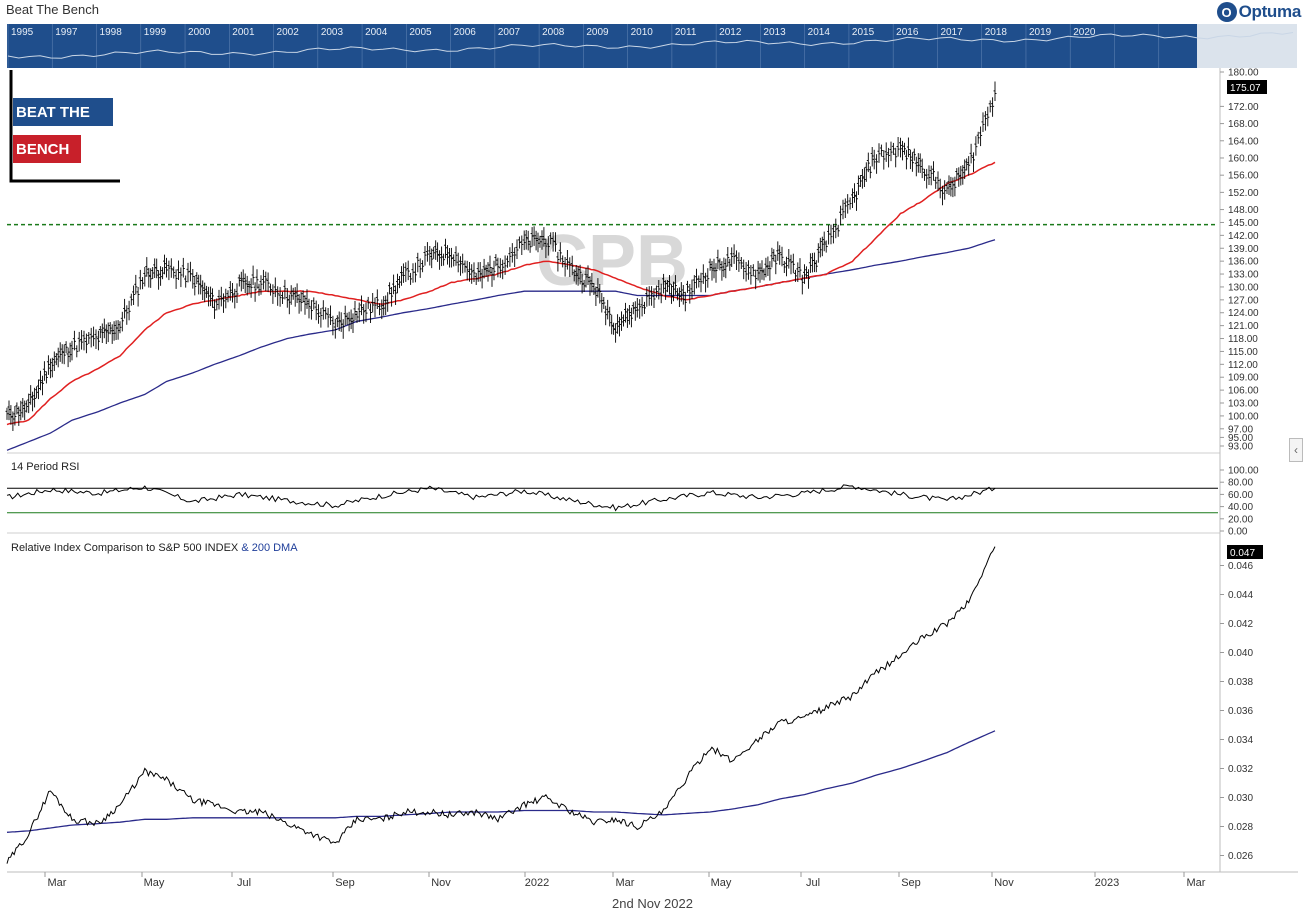 The width and height of the screenshot is (1305, 924). Describe the element at coordinates (1128, 32) in the screenshot. I see `overview-year-label: 2021` at that location.